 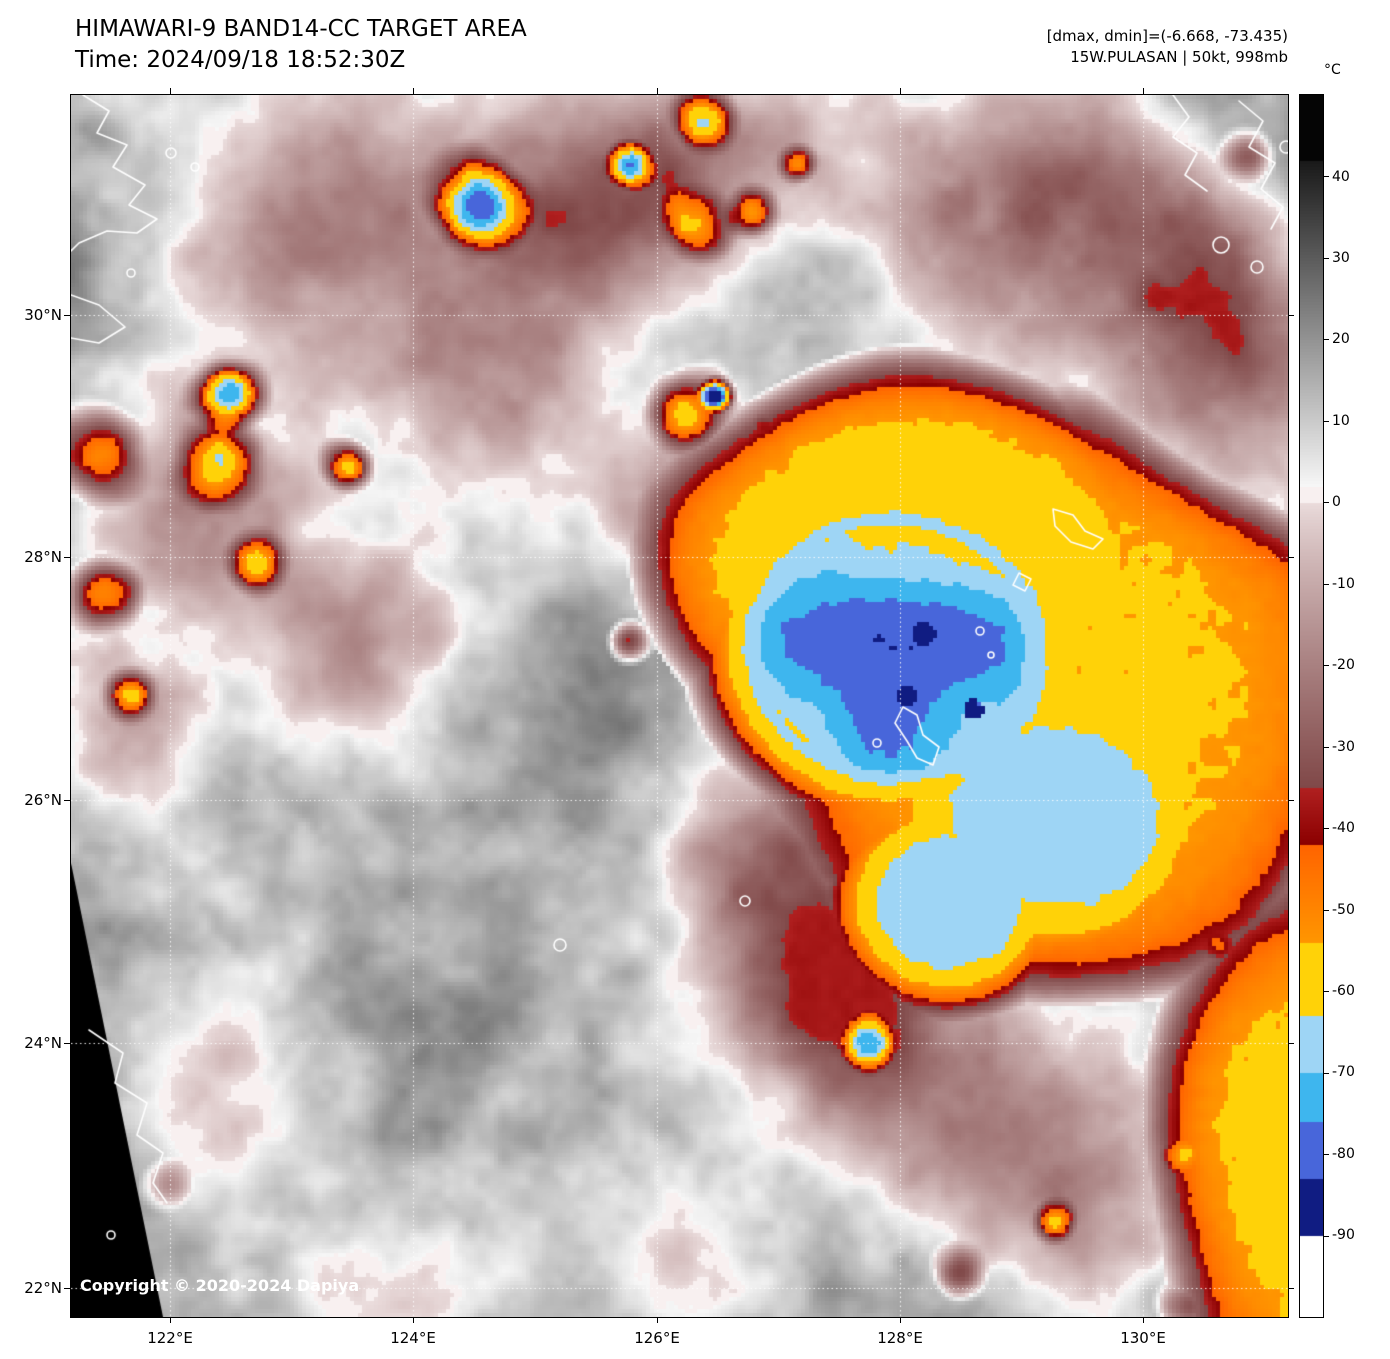 I want to click on colorbar-tick-40: 40, so click(x=1341, y=177).